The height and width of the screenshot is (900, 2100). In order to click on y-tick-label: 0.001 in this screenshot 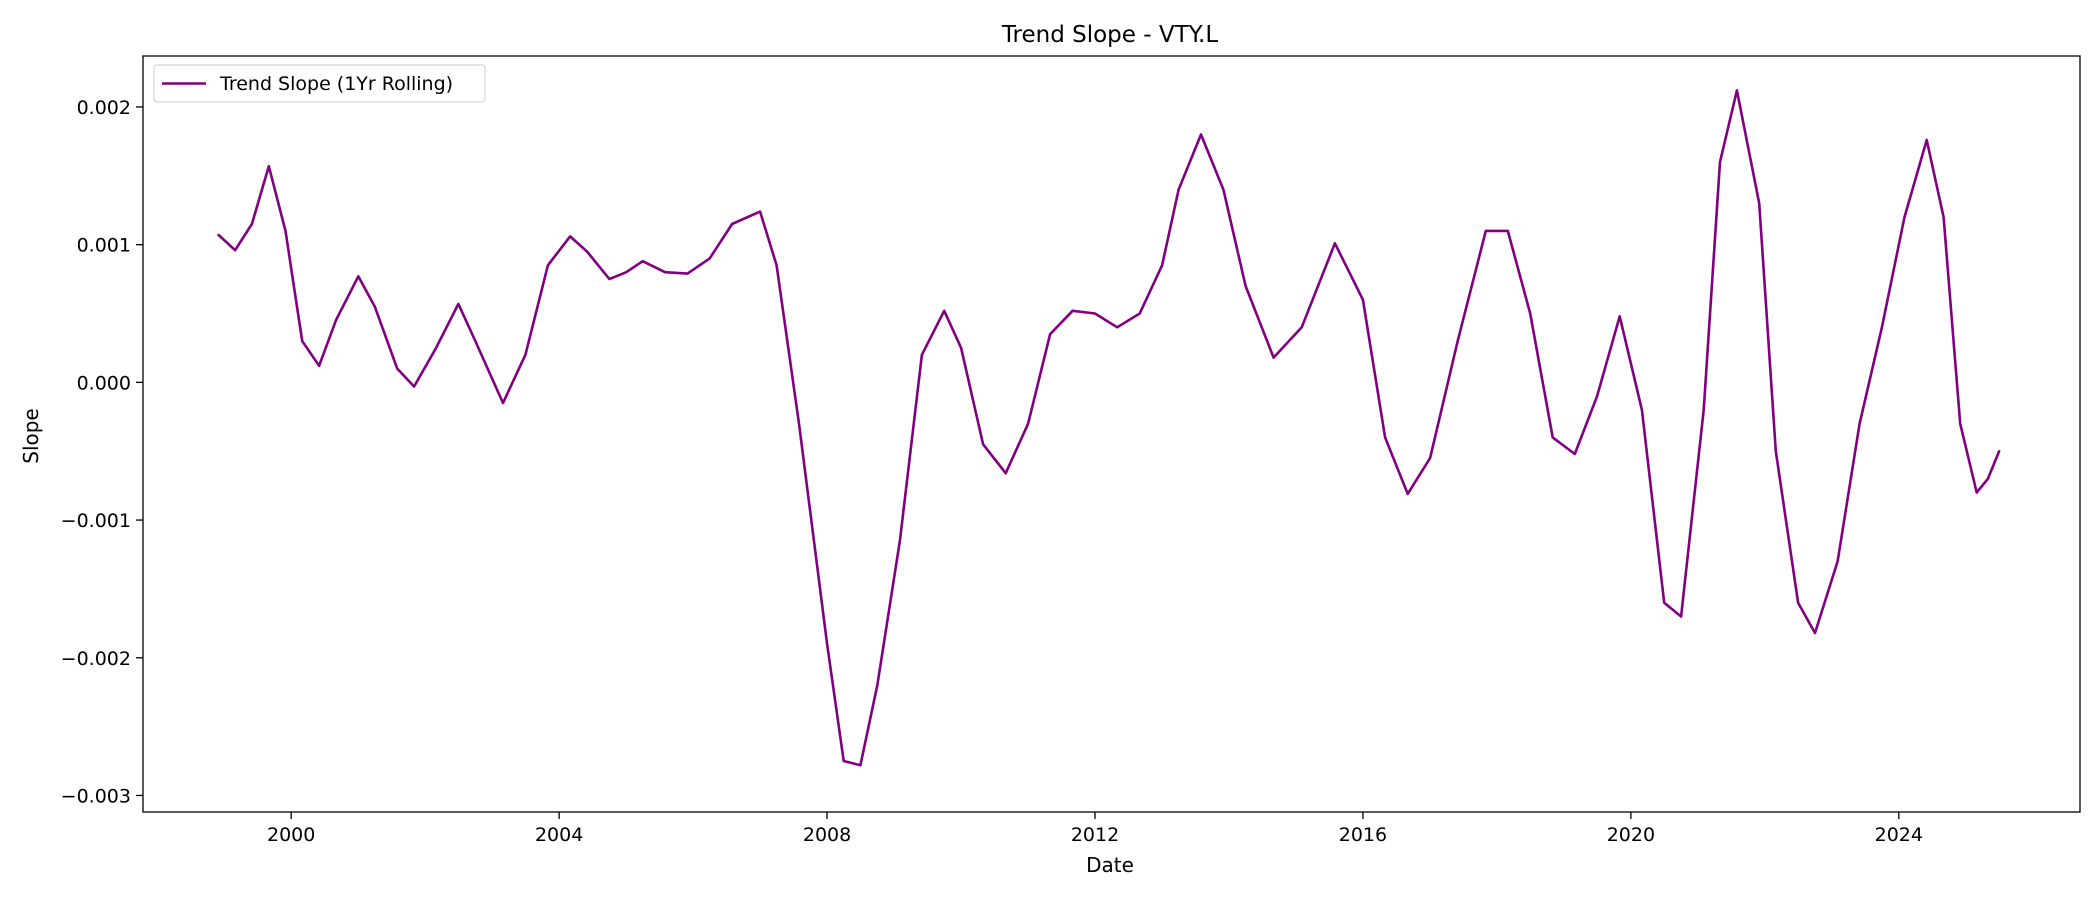, I will do `click(104, 246)`.